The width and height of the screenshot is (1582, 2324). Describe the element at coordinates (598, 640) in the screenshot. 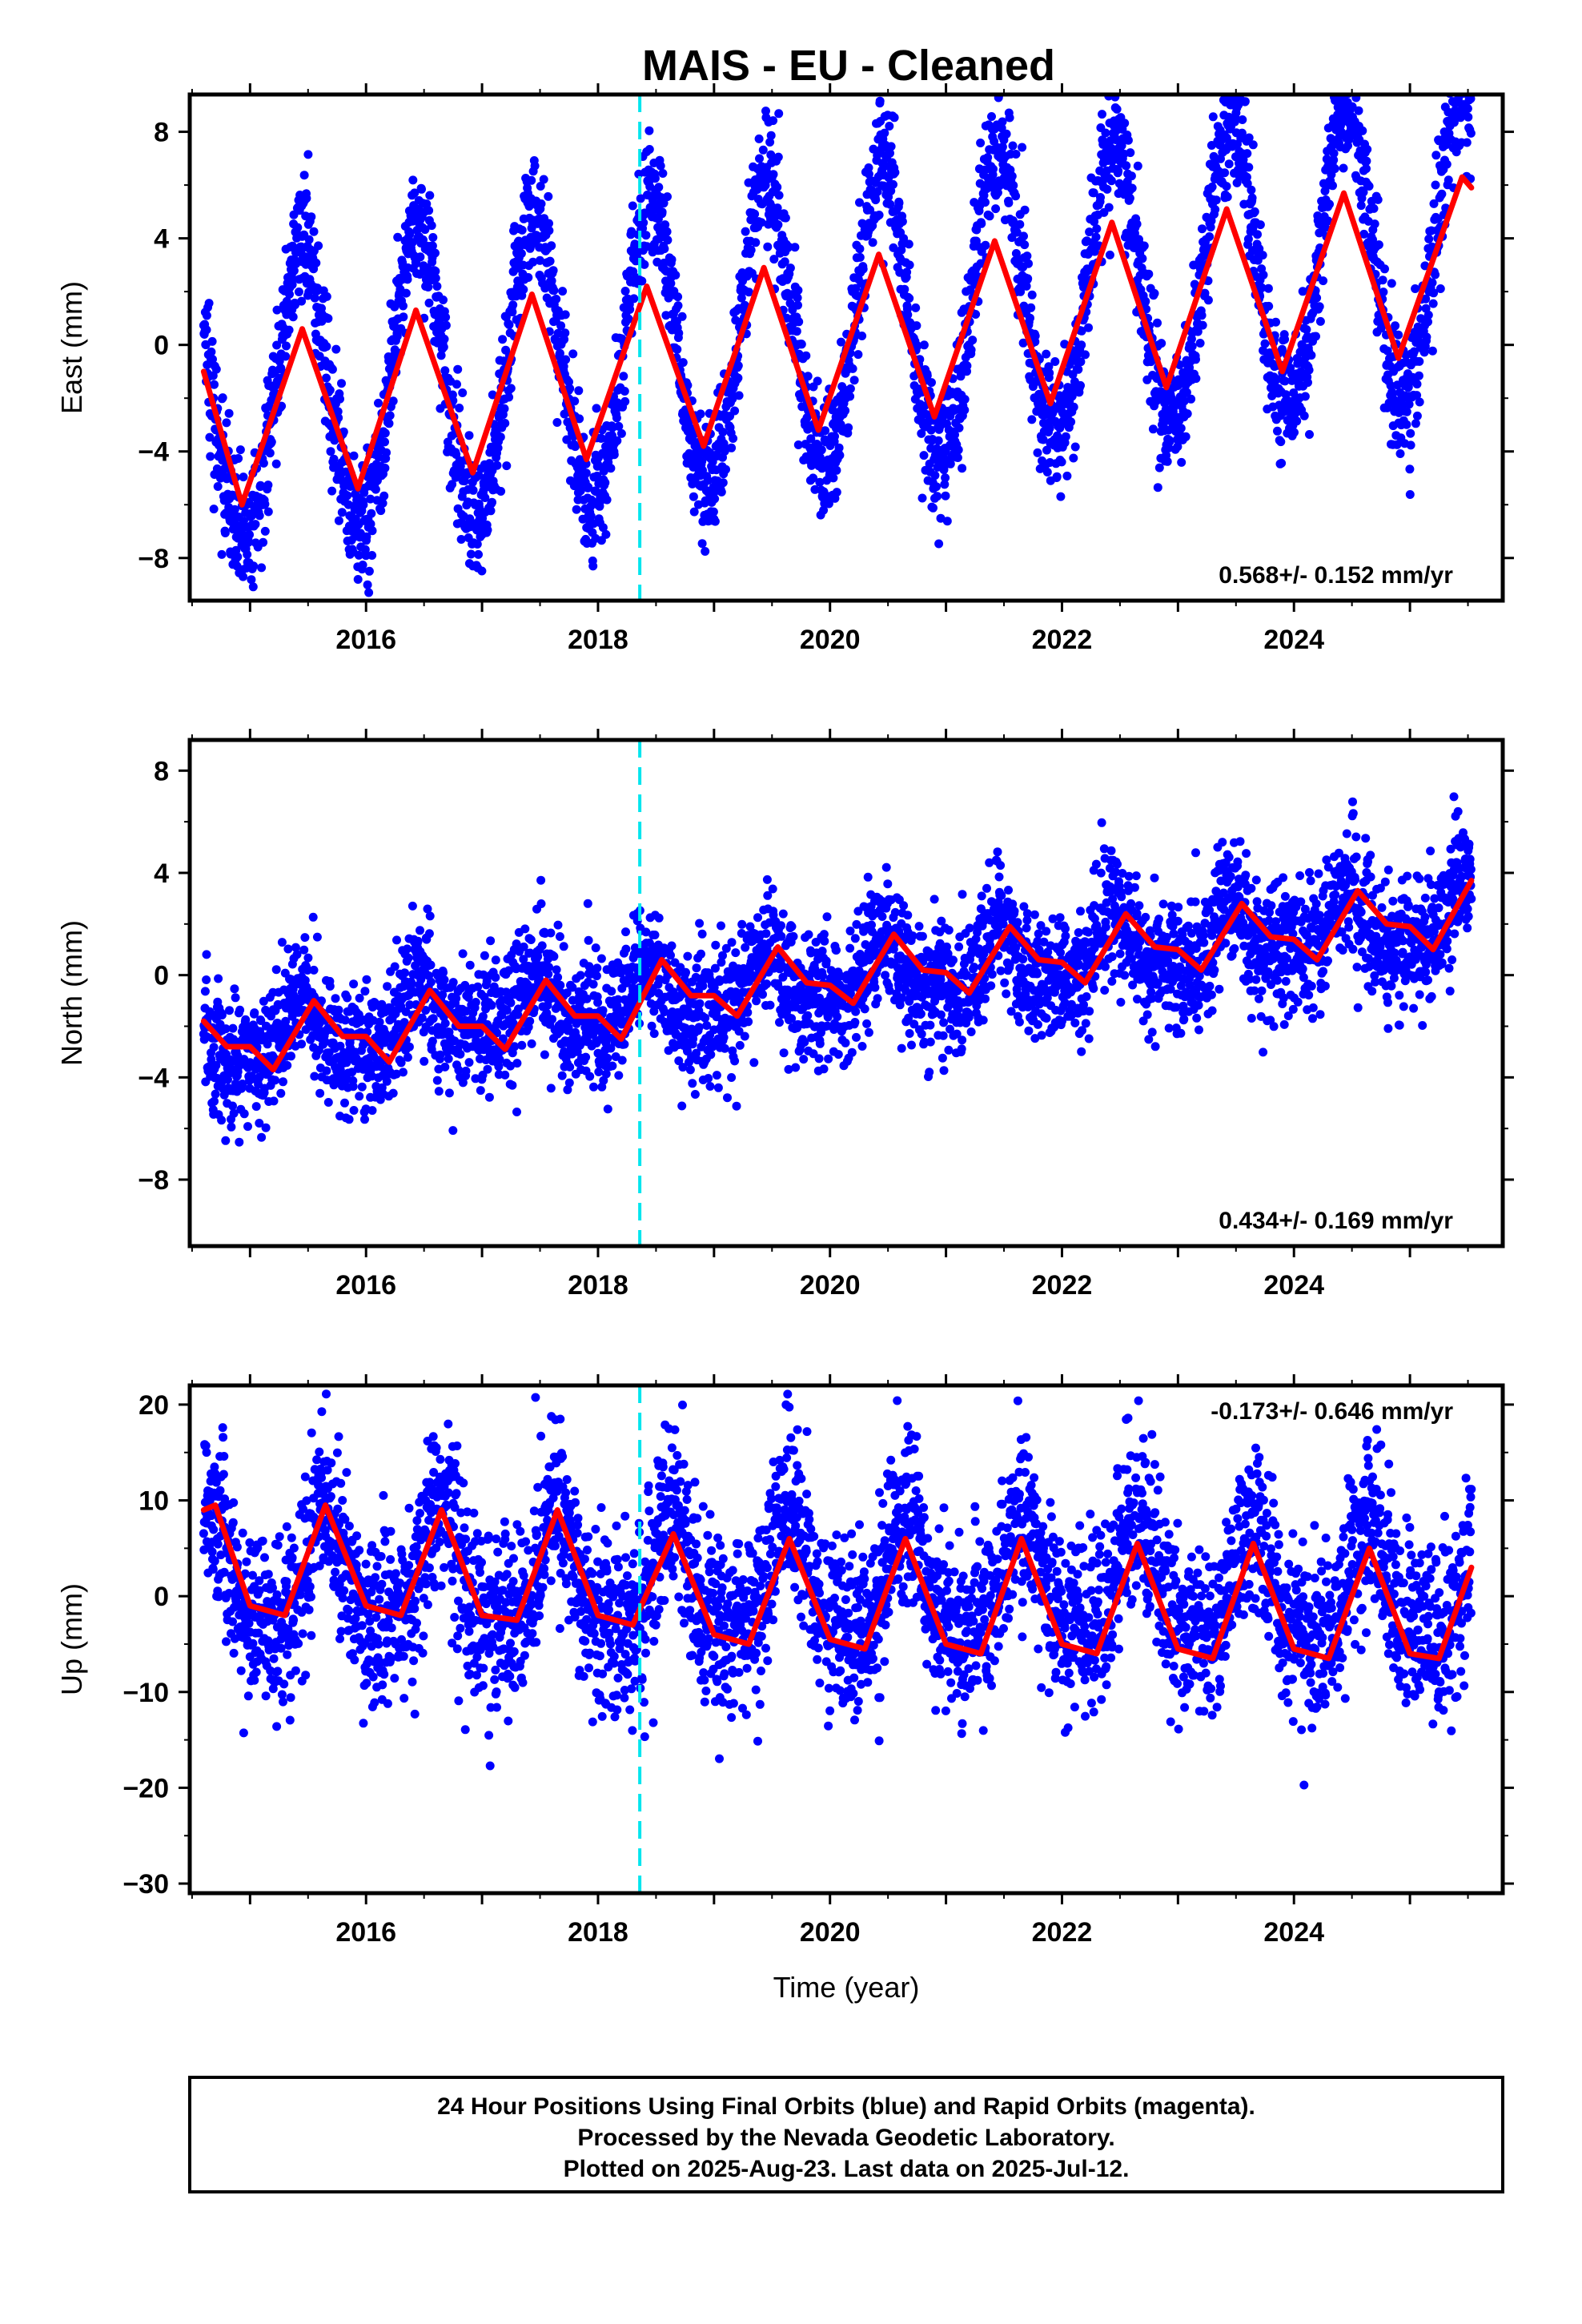

I see `east-x-tick-label: 2018` at that location.